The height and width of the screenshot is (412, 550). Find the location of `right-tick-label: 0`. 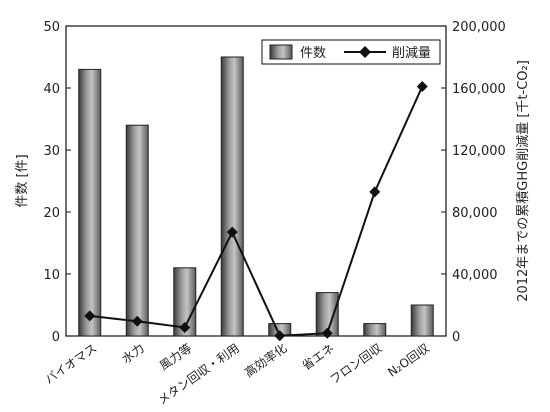

right-tick-label: 0 is located at coordinates (456, 337).